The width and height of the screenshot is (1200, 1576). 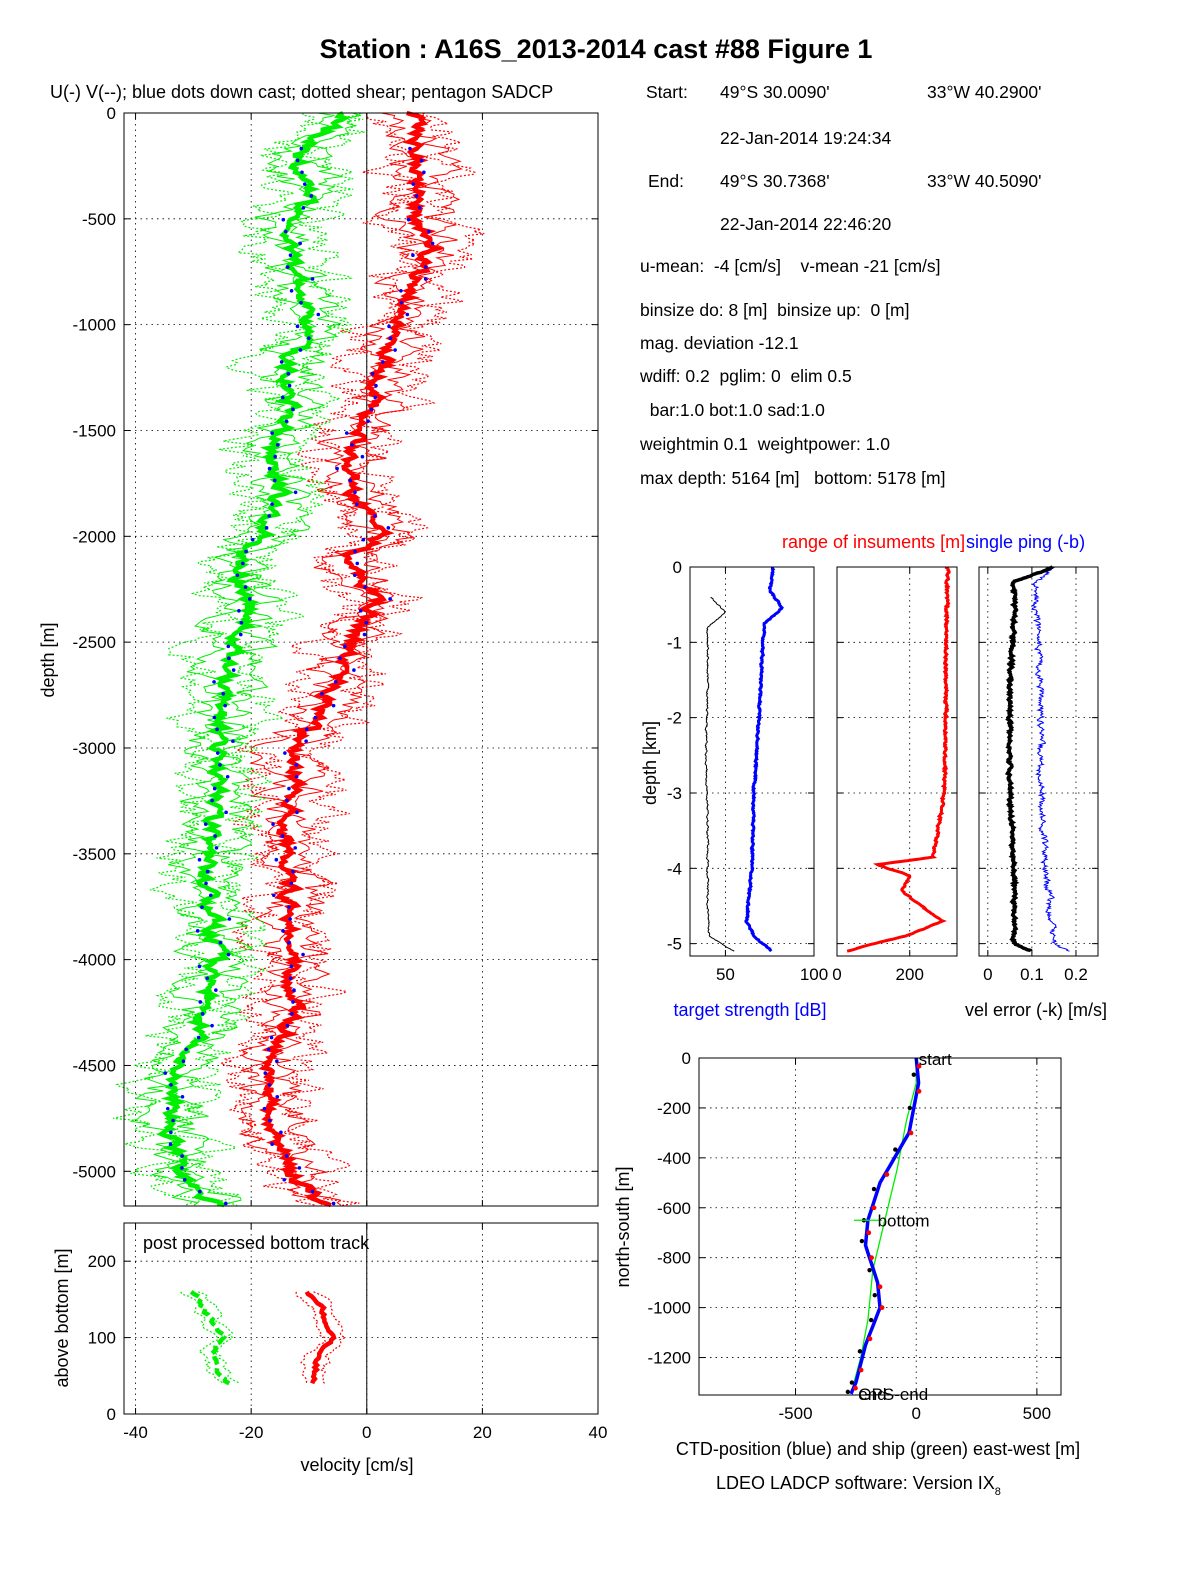 What do you see at coordinates (666, 181) in the screenshot?
I see `end-label: End:` at bounding box center [666, 181].